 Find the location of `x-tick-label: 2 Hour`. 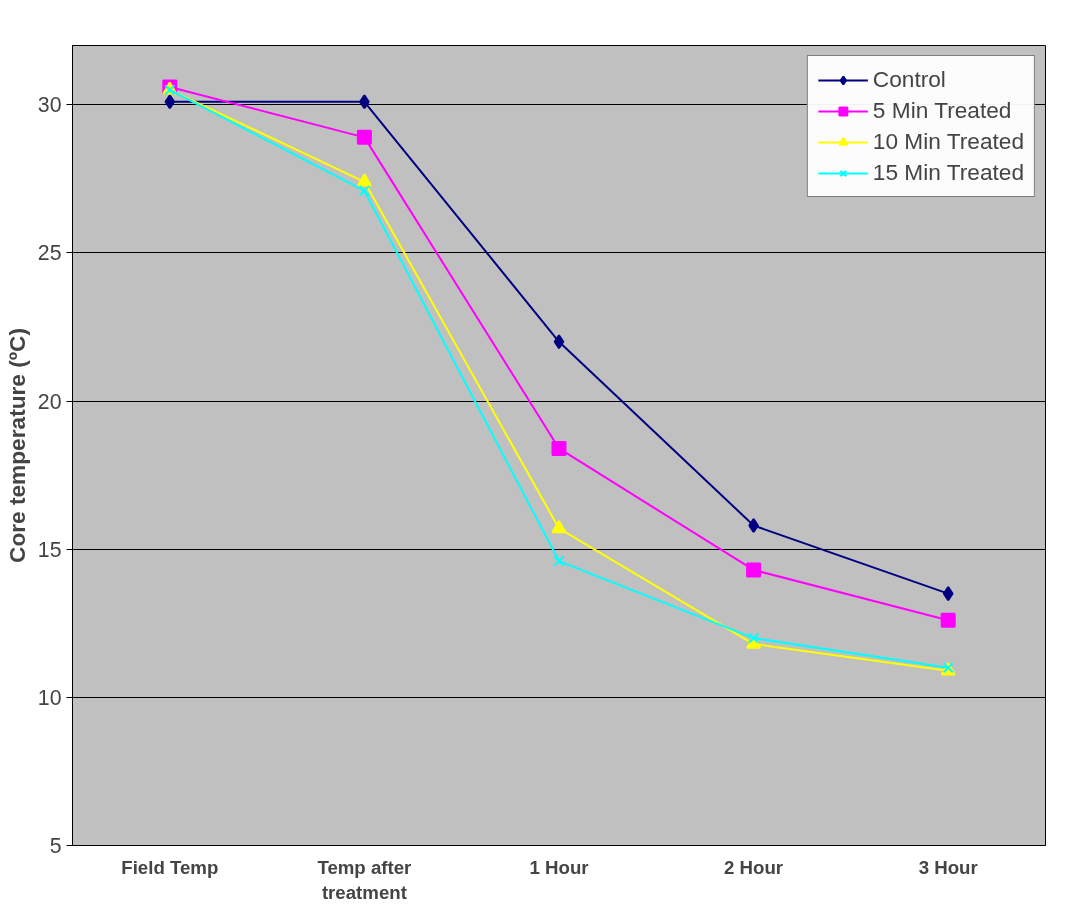

x-tick-label: 2 Hour is located at coordinates (754, 867).